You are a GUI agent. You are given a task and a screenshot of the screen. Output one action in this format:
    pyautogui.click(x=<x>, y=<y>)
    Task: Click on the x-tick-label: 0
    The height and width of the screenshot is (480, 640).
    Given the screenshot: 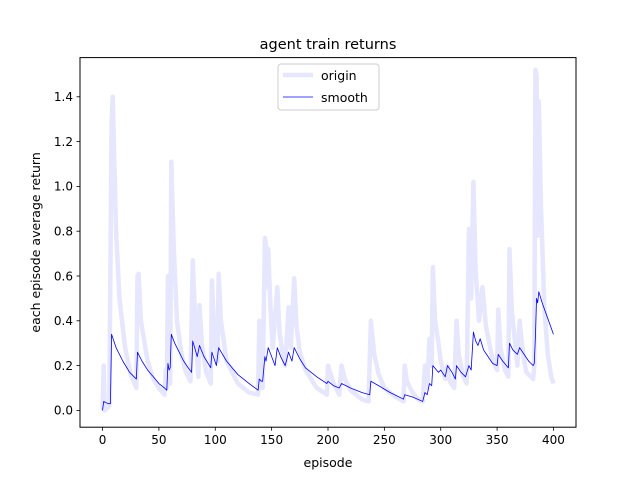 What is the action you would take?
    pyautogui.click(x=103, y=440)
    